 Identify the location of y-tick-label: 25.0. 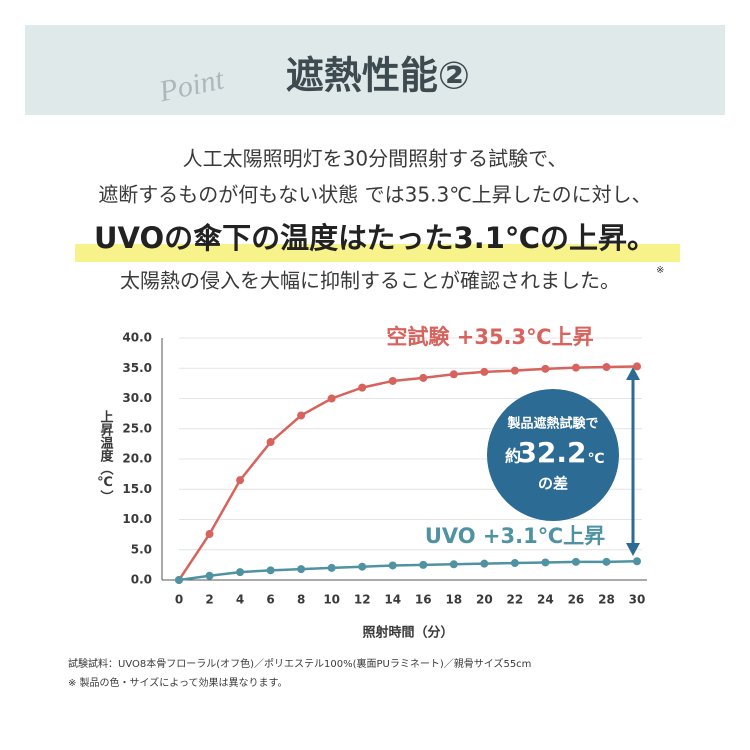
(137, 428).